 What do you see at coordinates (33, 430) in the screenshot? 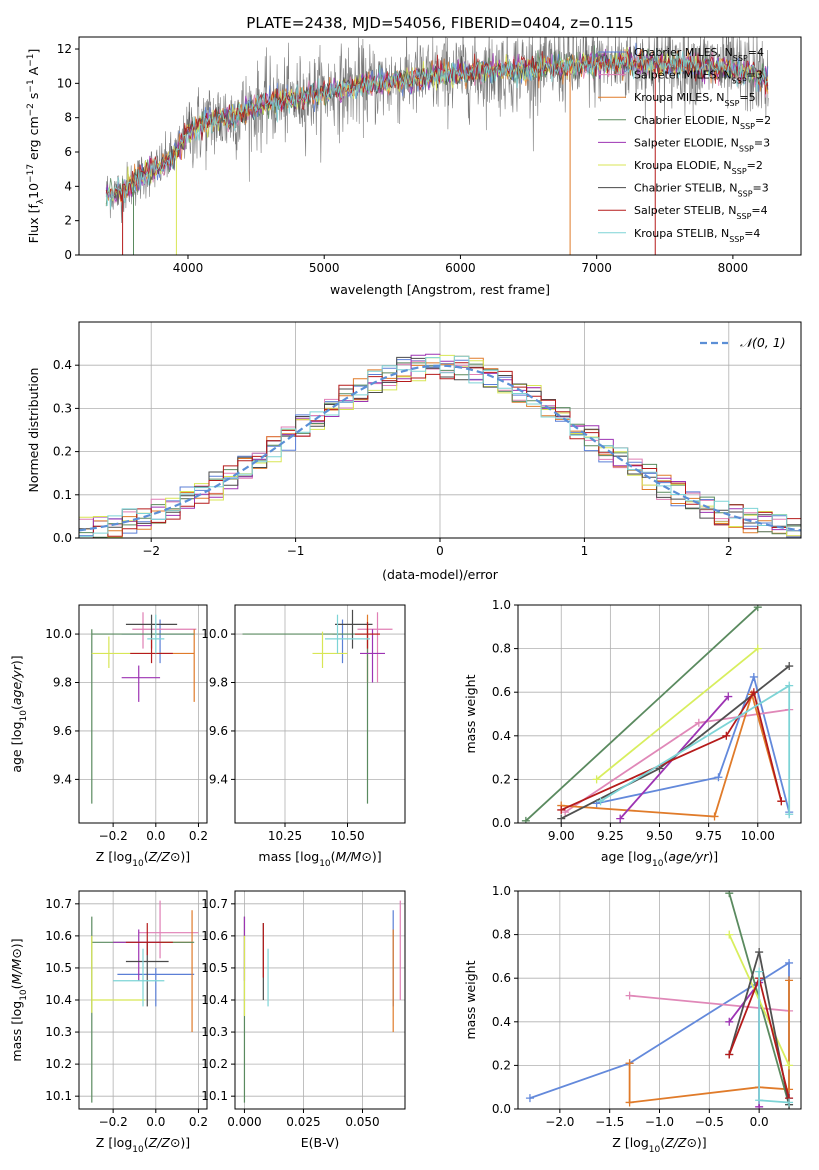
I see `y-axis-label: Normed distribution` at bounding box center [33, 430].